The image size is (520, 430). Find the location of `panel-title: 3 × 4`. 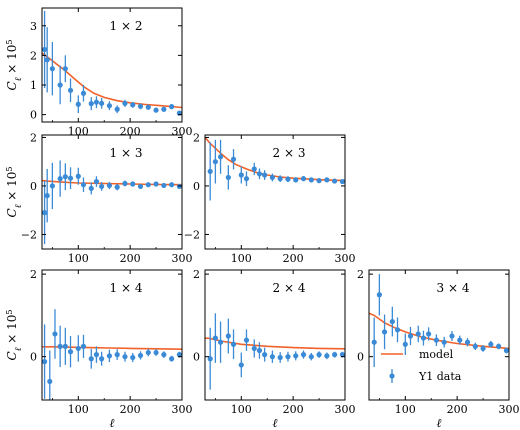

panel-title: 3 × 4 is located at coordinates (453, 288).